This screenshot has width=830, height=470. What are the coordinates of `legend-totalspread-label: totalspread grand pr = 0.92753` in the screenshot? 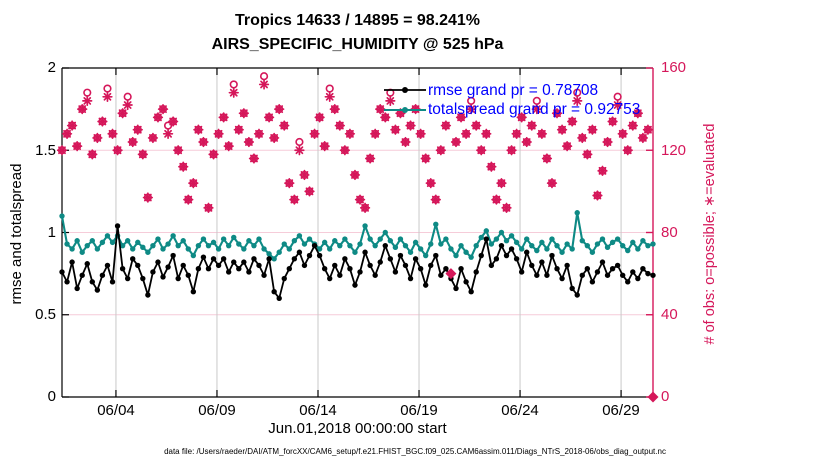 It's located at (534, 109).